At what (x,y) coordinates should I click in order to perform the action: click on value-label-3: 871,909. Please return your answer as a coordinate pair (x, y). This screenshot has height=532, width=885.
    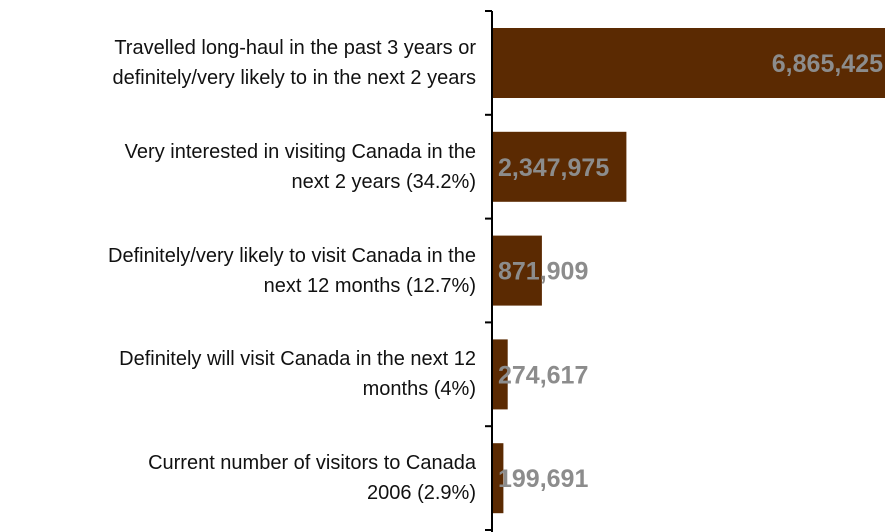
    Looking at the image, I should click on (543, 272).